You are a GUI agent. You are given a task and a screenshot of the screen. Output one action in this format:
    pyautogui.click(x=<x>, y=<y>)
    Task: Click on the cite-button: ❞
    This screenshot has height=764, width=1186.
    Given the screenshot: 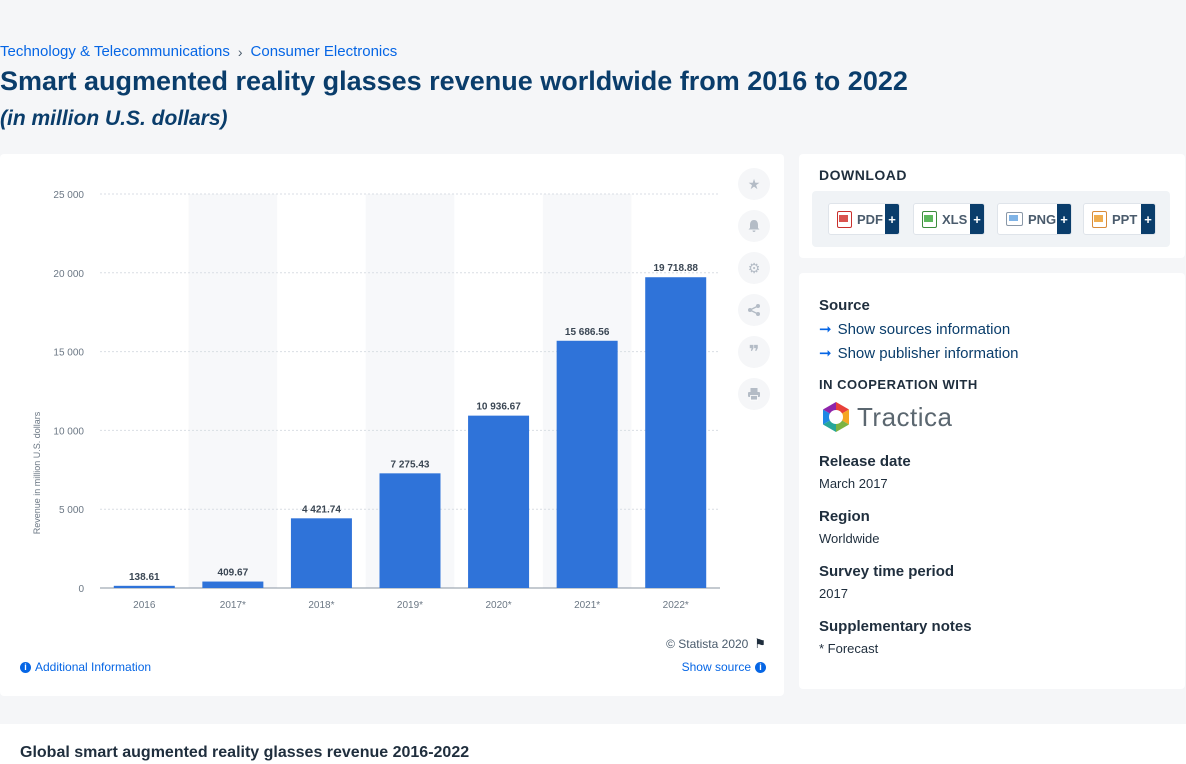 What is the action you would take?
    pyautogui.click(x=754, y=352)
    